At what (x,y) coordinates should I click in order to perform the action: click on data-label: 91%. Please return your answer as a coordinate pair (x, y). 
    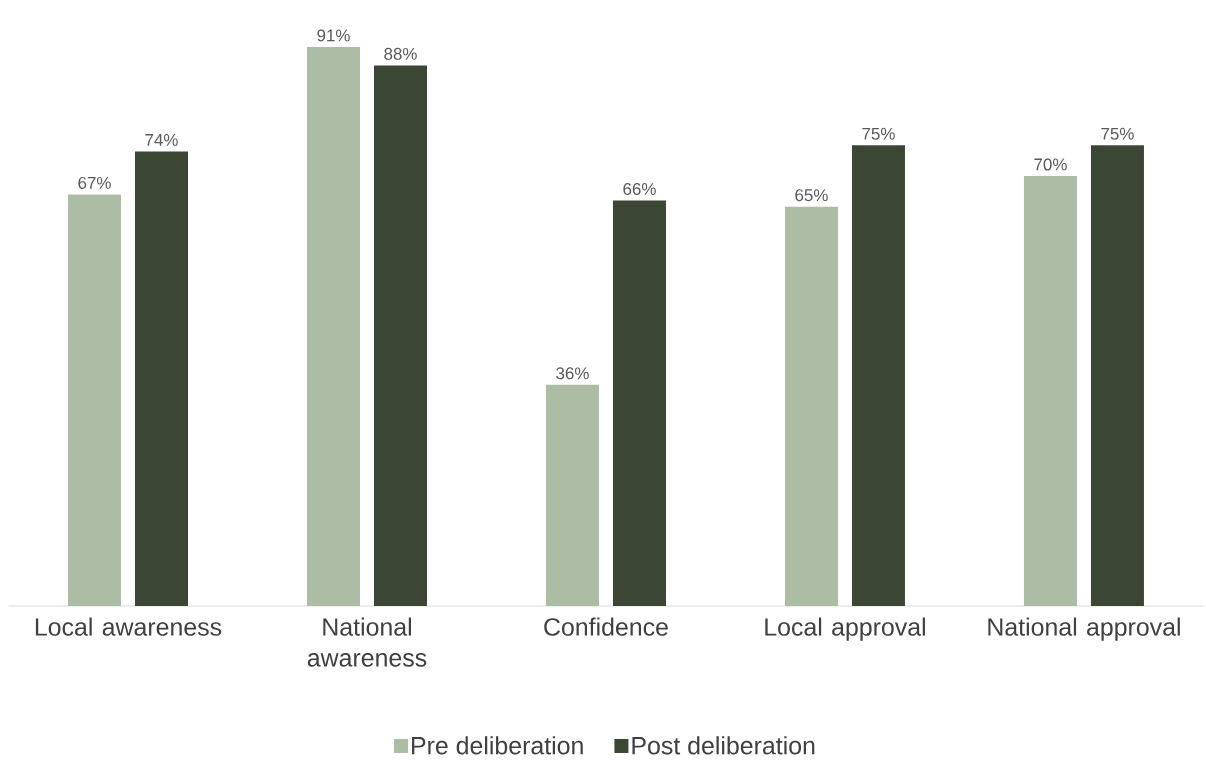
    Looking at the image, I should click on (333, 35).